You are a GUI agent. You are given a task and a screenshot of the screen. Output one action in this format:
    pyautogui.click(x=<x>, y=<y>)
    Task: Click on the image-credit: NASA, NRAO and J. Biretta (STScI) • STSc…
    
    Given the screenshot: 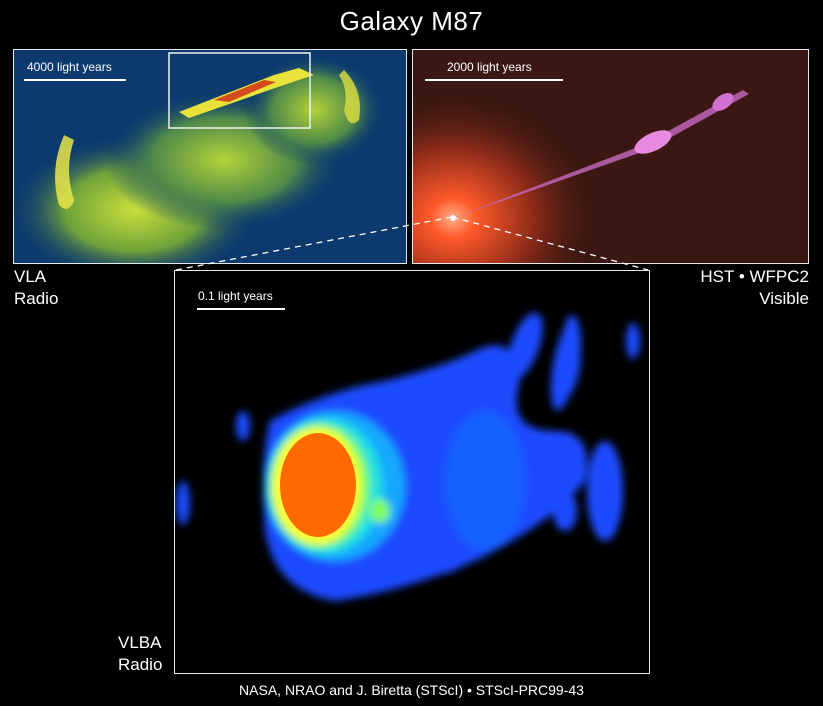 What is the action you would take?
    pyautogui.click(x=411, y=690)
    